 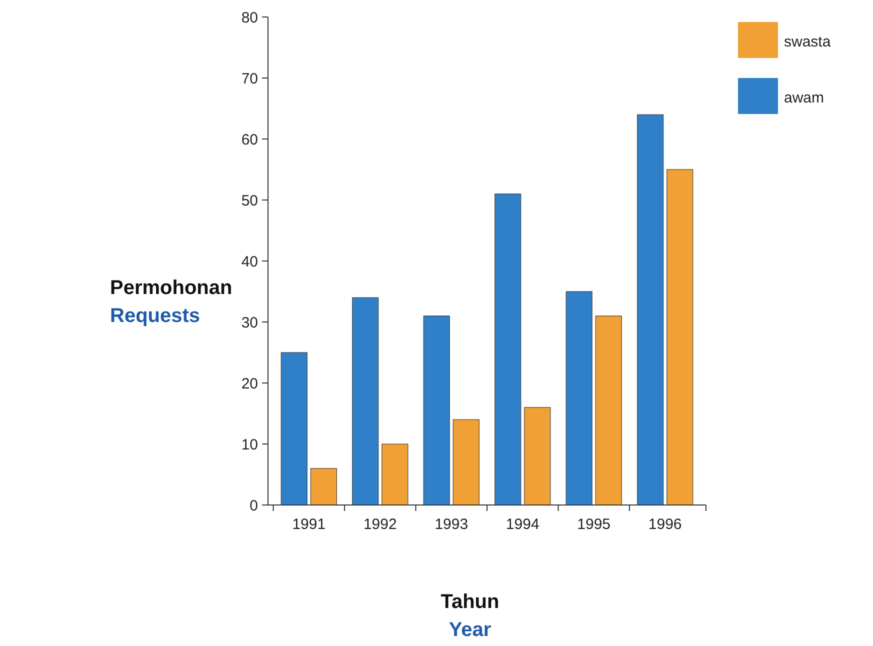 I want to click on x-tick-label: 1996, so click(x=665, y=524).